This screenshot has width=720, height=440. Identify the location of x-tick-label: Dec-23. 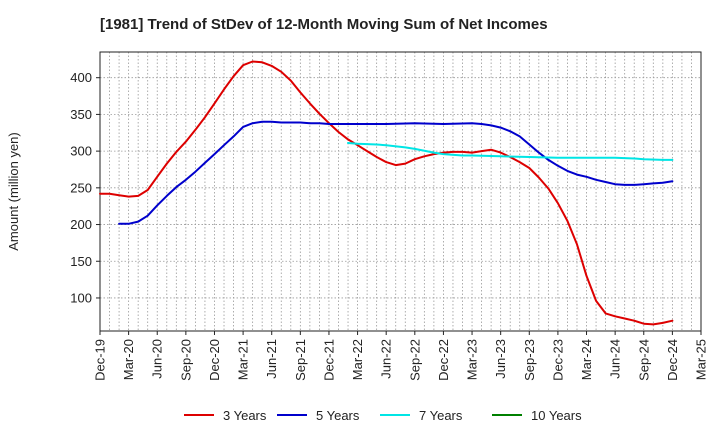
(557, 360).